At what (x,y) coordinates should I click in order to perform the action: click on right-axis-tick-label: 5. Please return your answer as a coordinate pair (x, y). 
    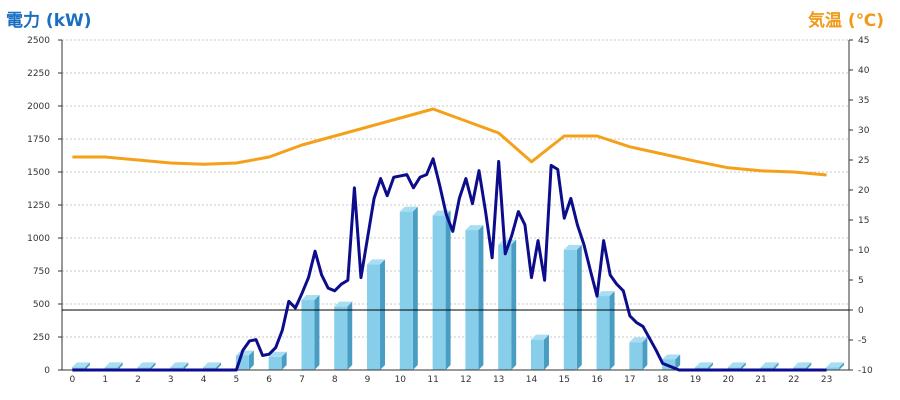
    Looking at the image, I should click on (861, 281).